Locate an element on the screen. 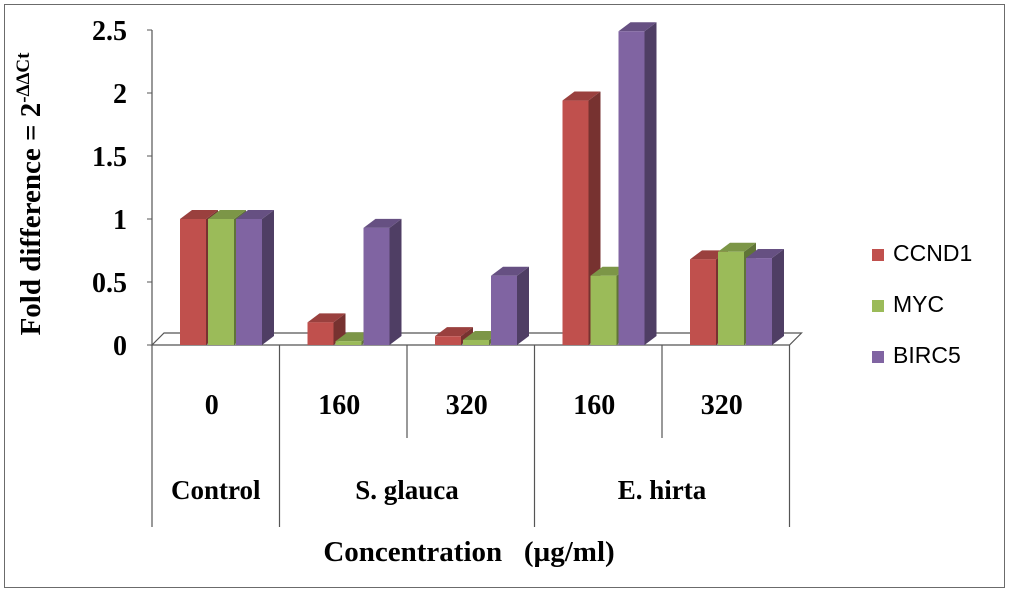 The height and width of the screenshot is (594, 1011). legend-label-birc5: BIRC5 is located at coordinates (927, 355).